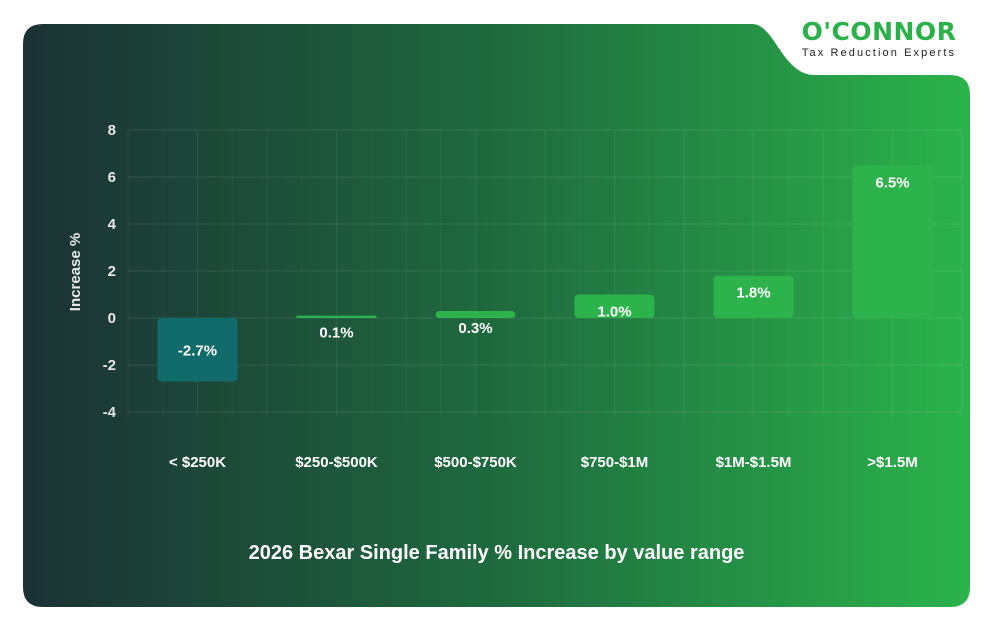  I want to click on oconnor-logo: O'CONNOR Tax Reduction Experts, so click(879, 39).